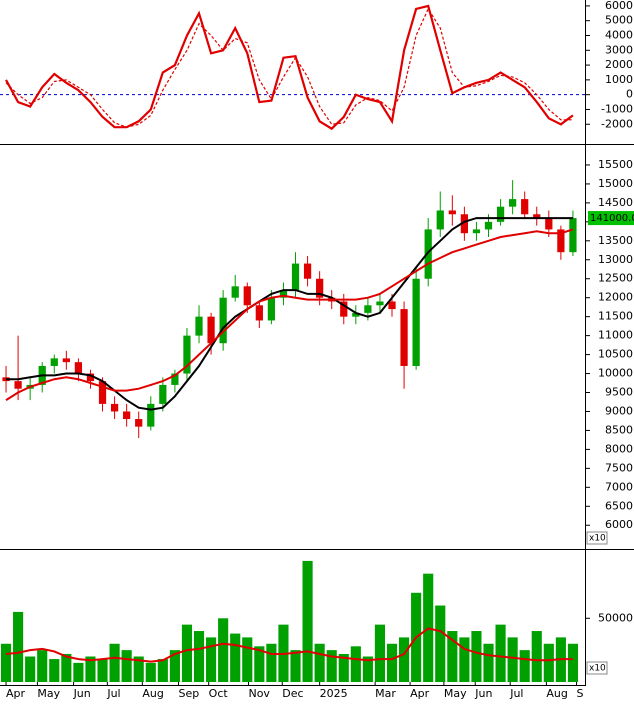  Describe the element at coordinates (629, 94) in the screenshot. I see `y-tick-label: 0` at that location.